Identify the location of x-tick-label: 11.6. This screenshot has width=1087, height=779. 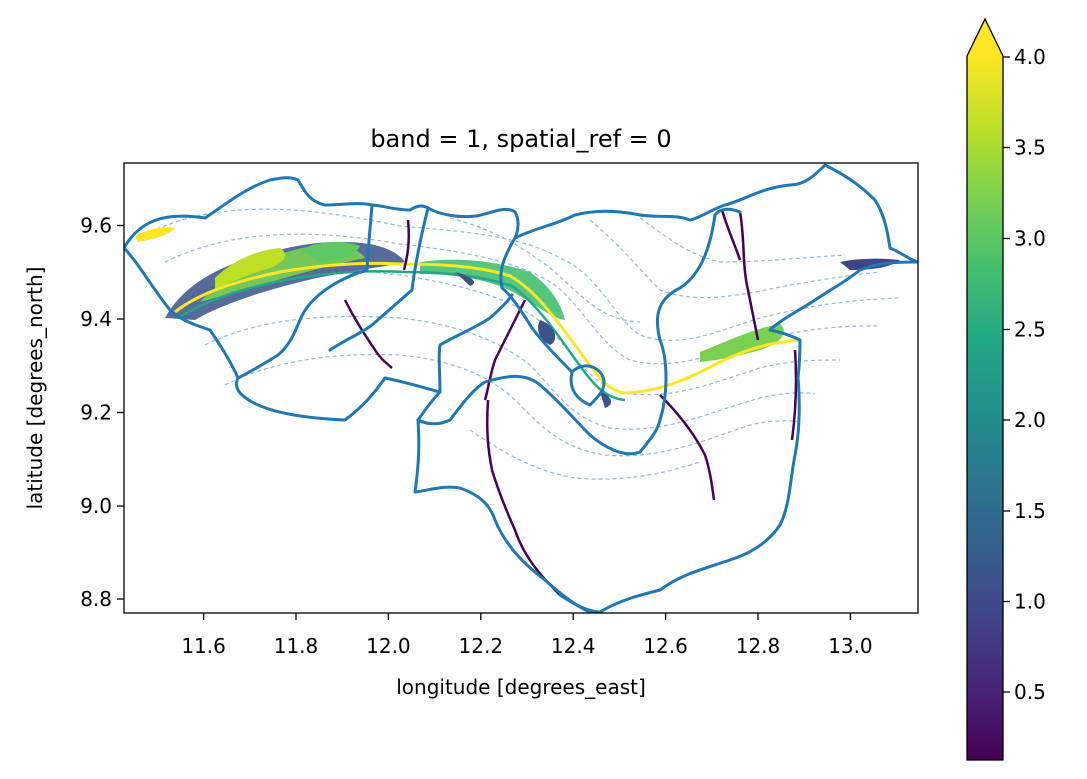
(203, 646).